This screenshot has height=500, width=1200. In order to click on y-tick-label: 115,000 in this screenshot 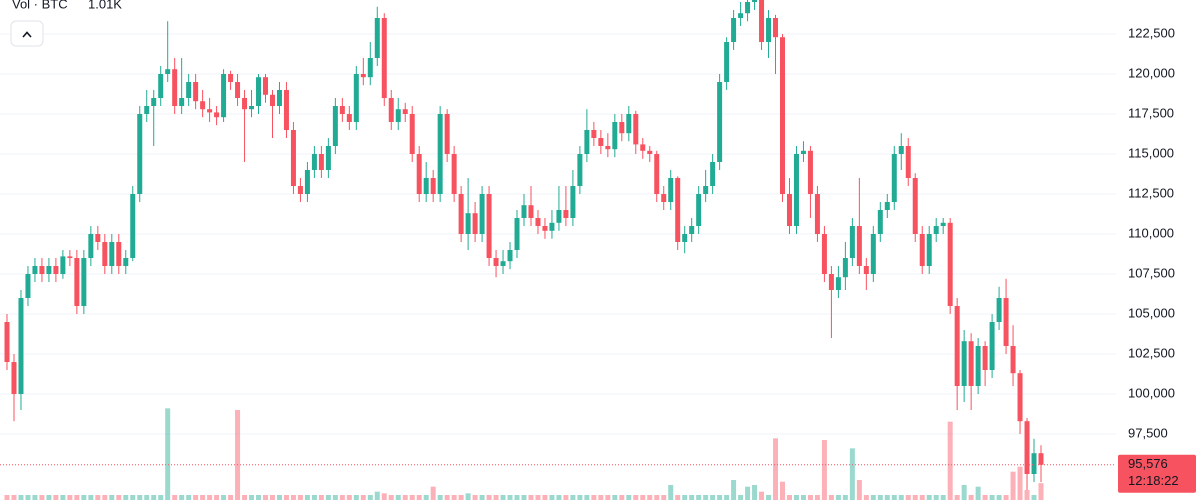, I will do `click(1151, 152)`.